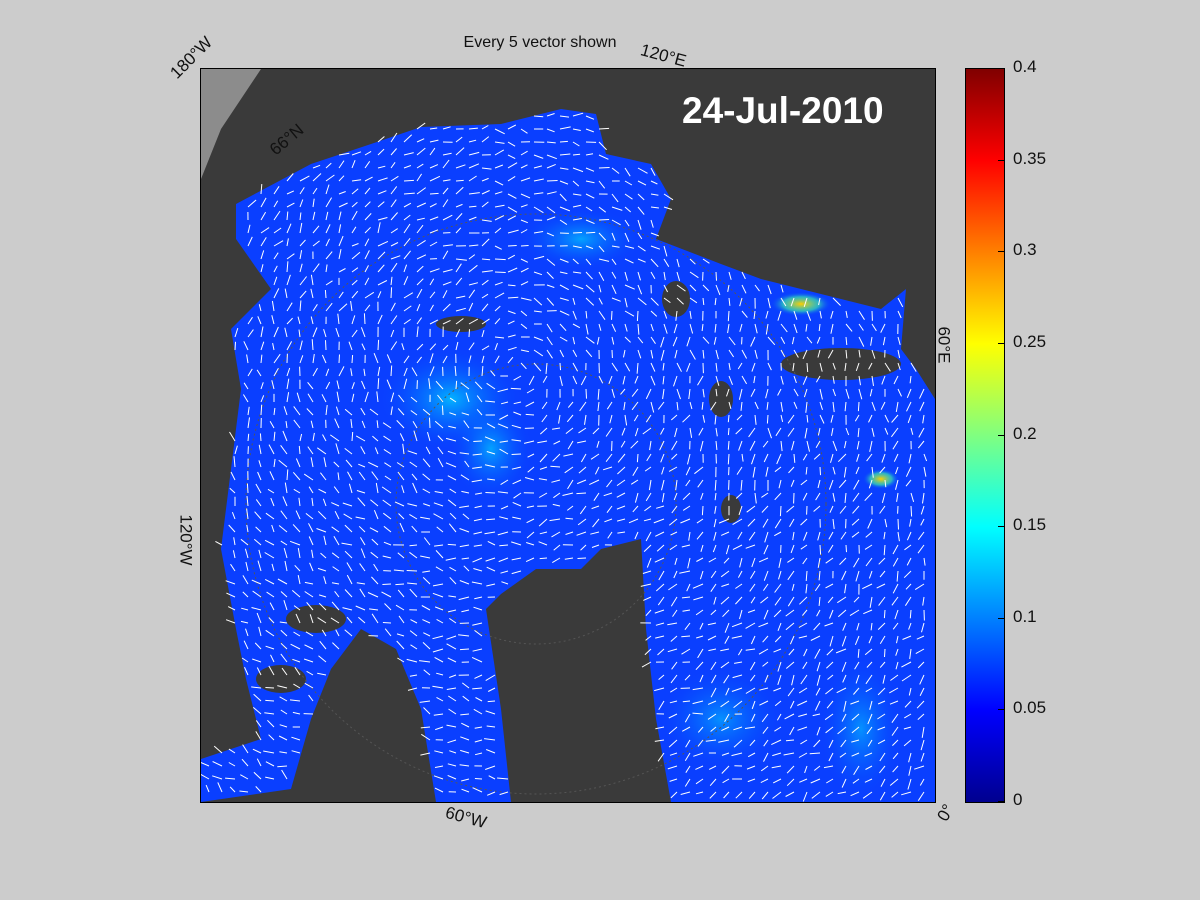  I want to click on colorbar-tick-label: 0.1, so click(1025, 616).